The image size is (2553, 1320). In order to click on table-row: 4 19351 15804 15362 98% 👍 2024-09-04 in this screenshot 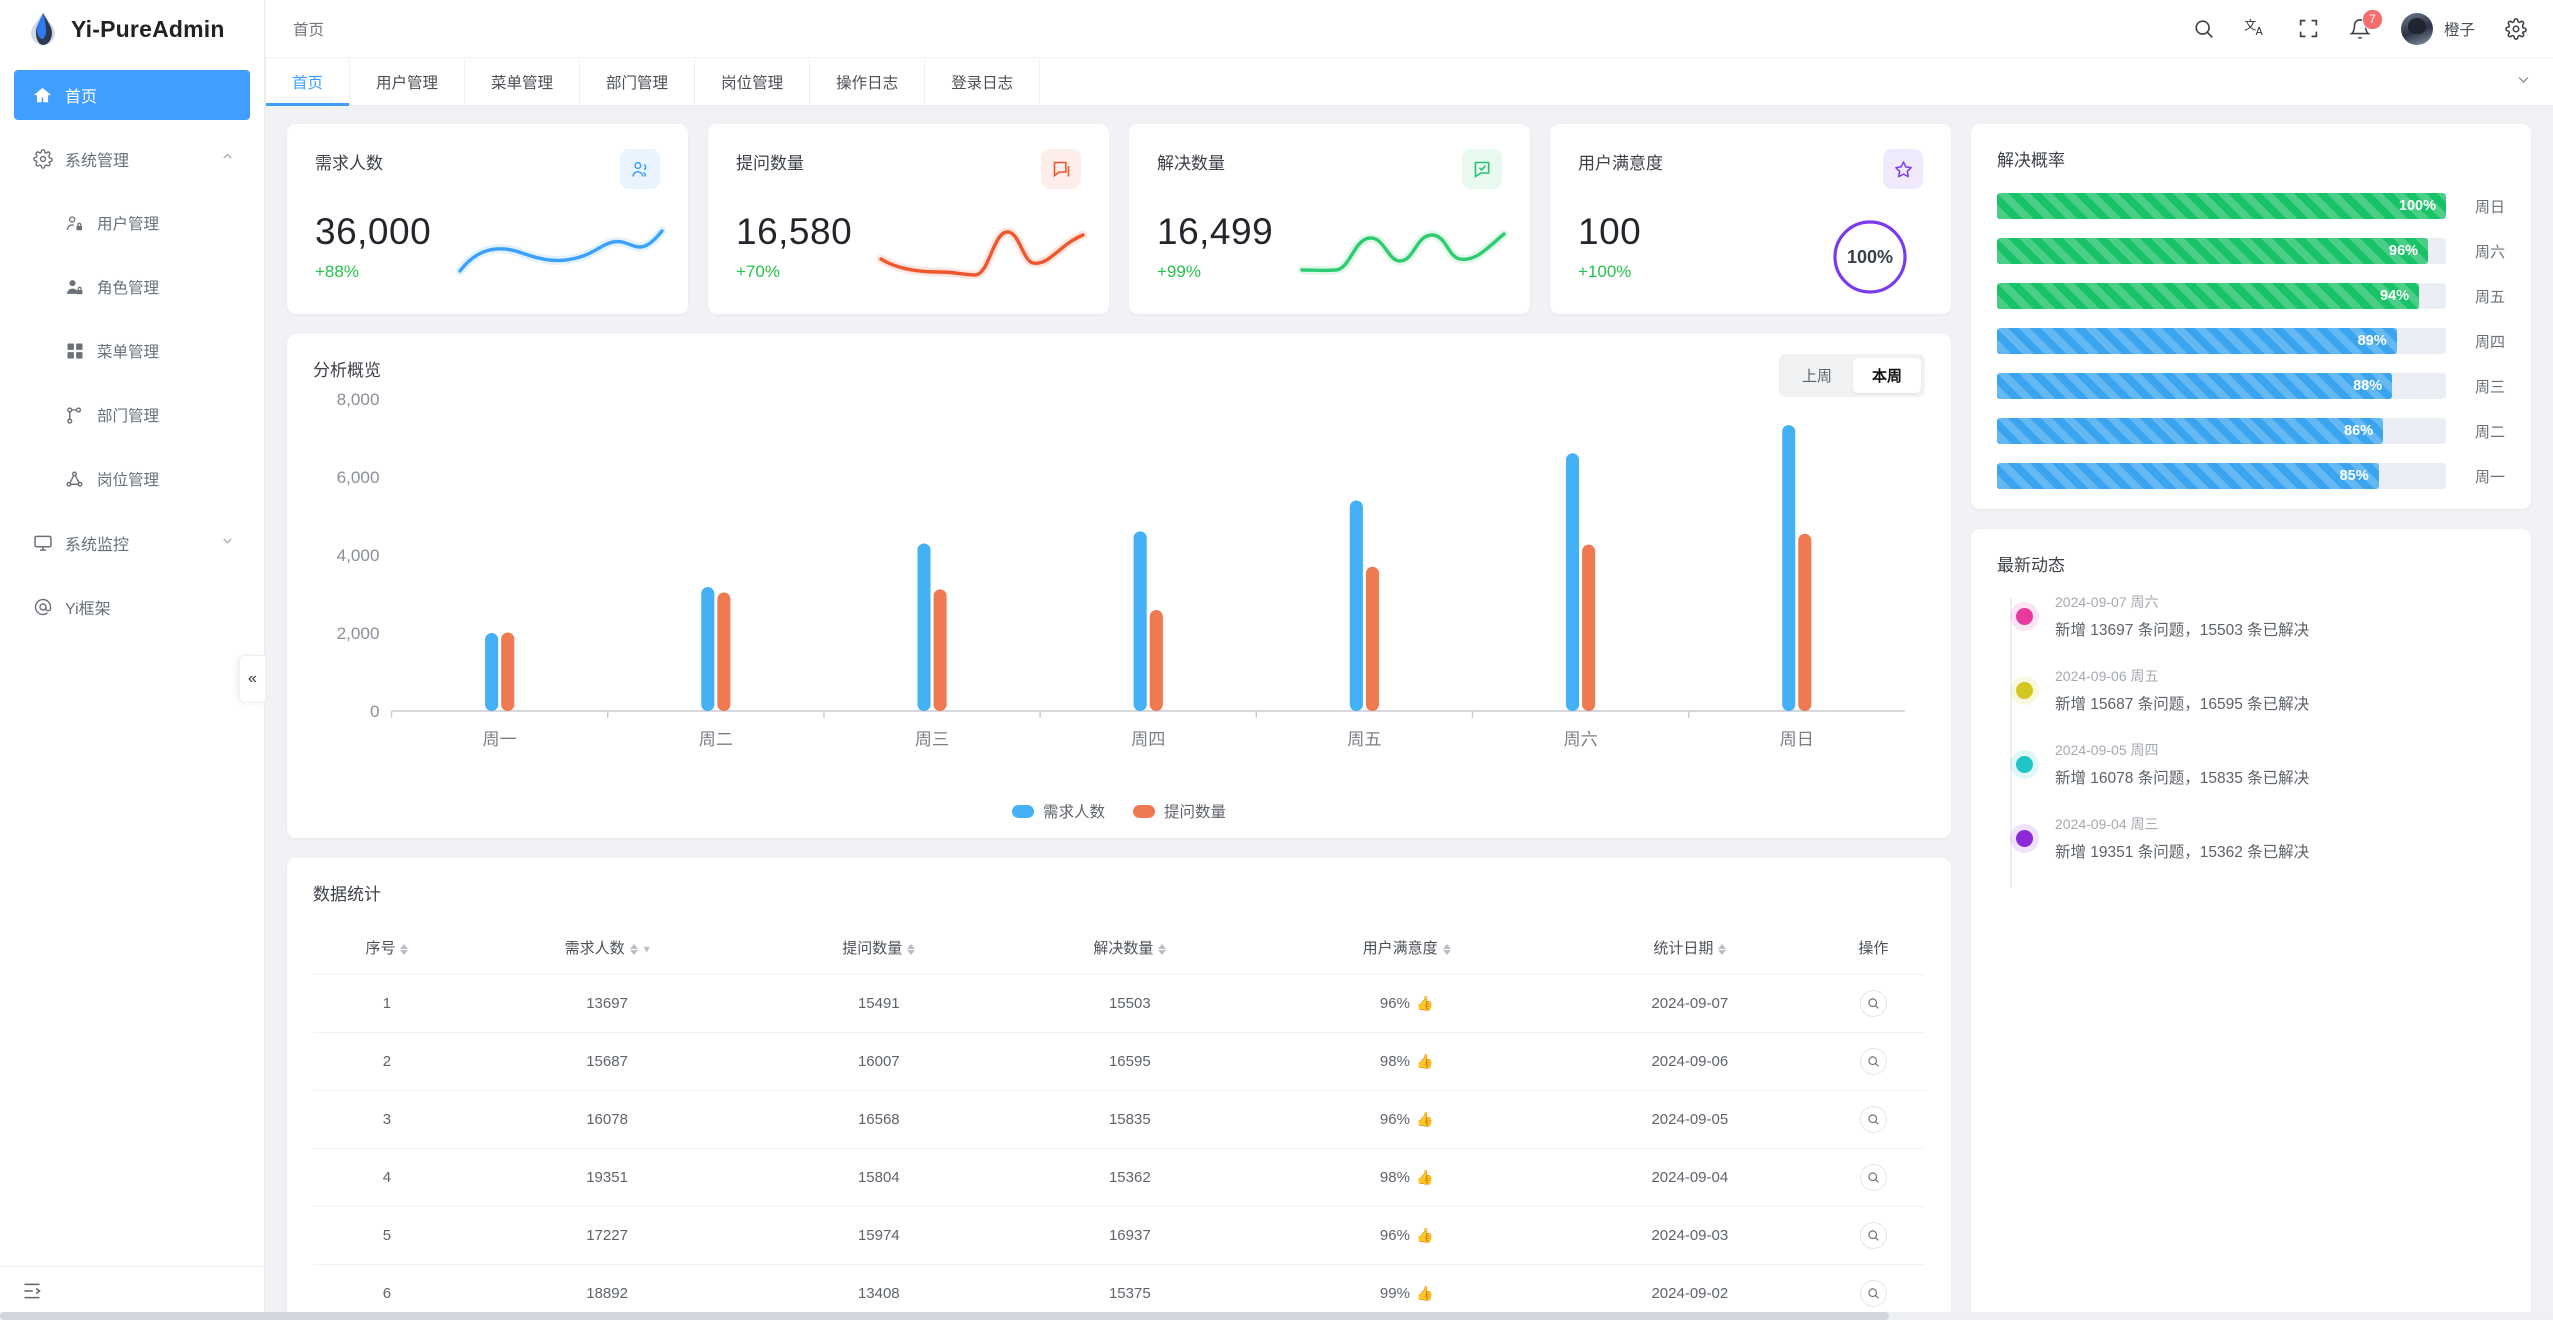, I will do `click(1119, 1177)`.